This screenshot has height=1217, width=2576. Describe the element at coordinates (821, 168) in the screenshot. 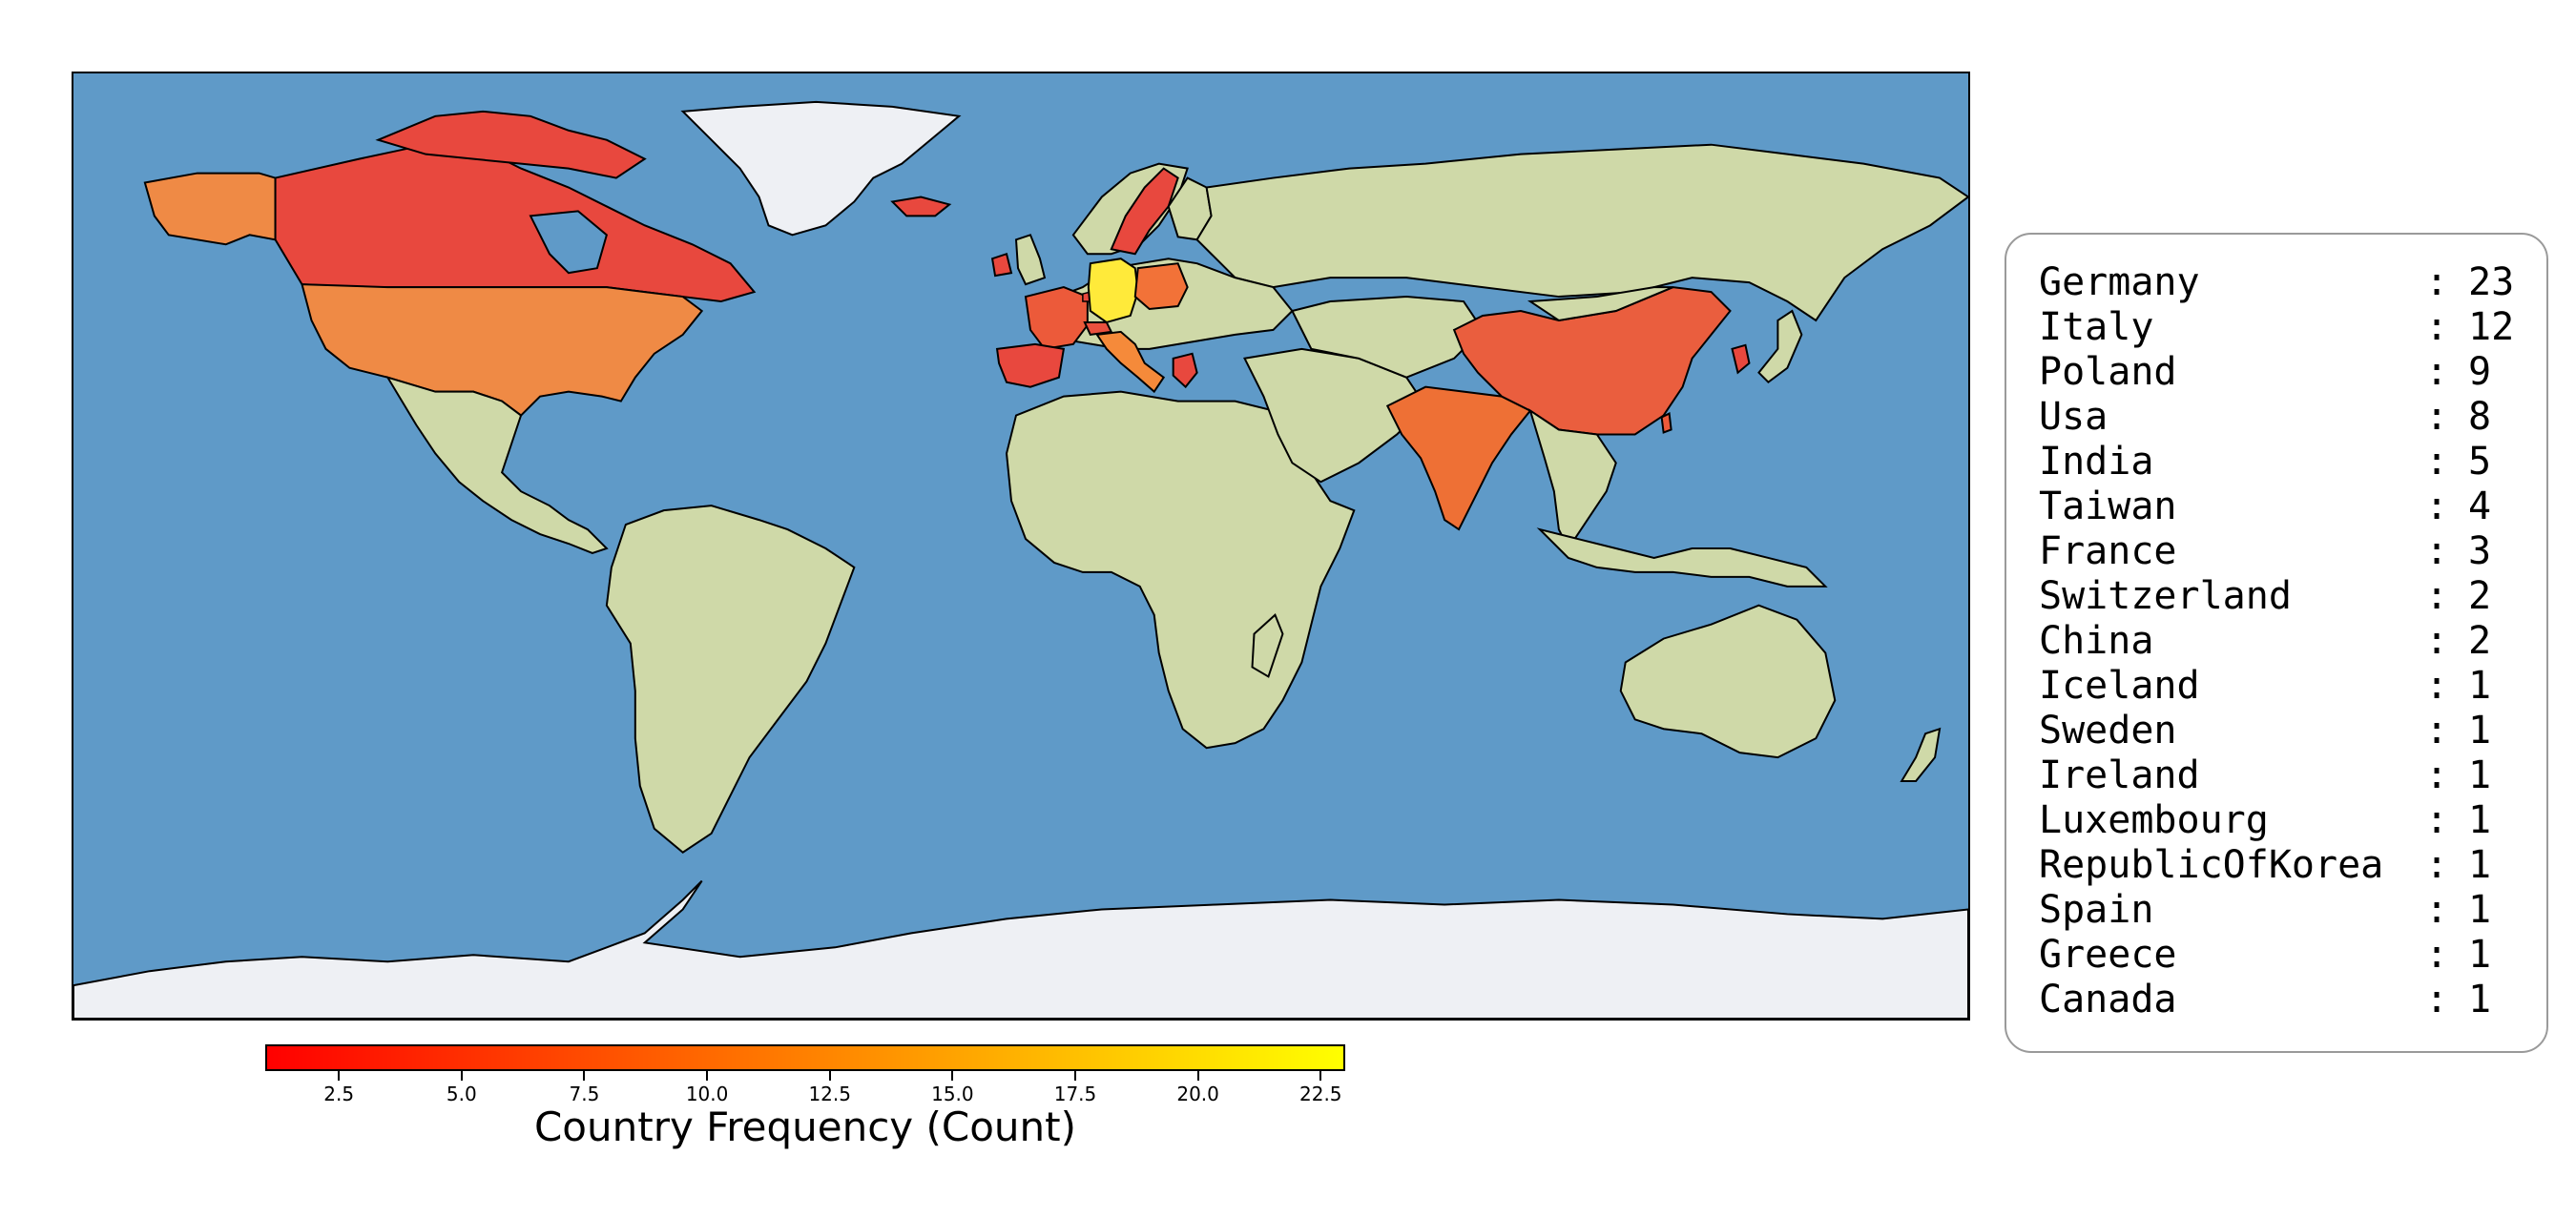

I see `greenland` at that location.